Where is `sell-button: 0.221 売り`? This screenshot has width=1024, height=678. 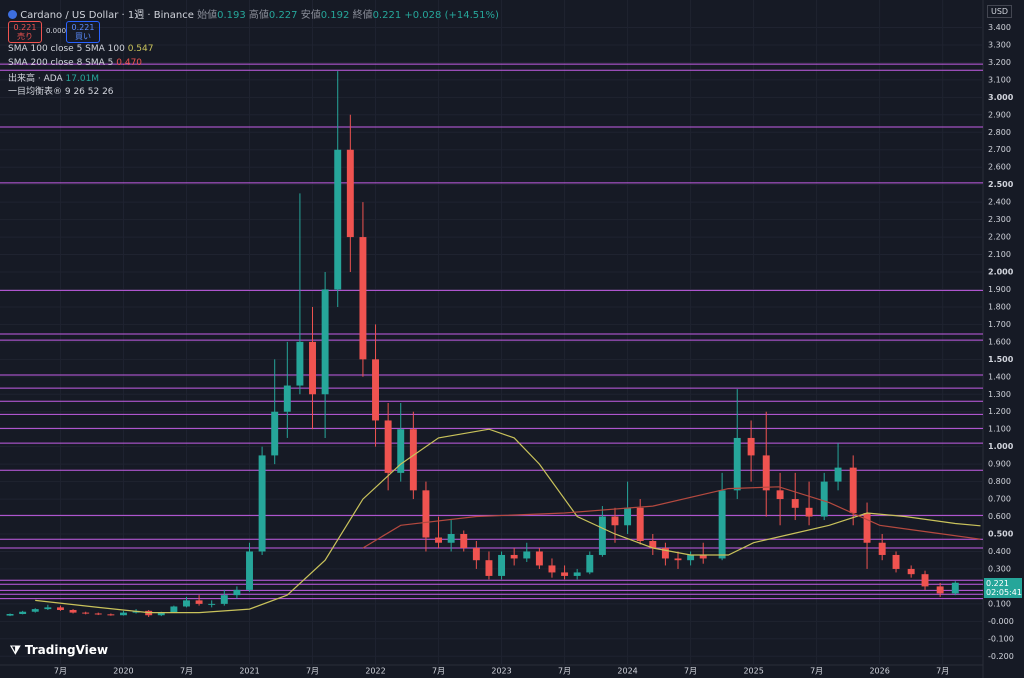 sell-button: 0.221 売り is located at coordinates (25, 32).